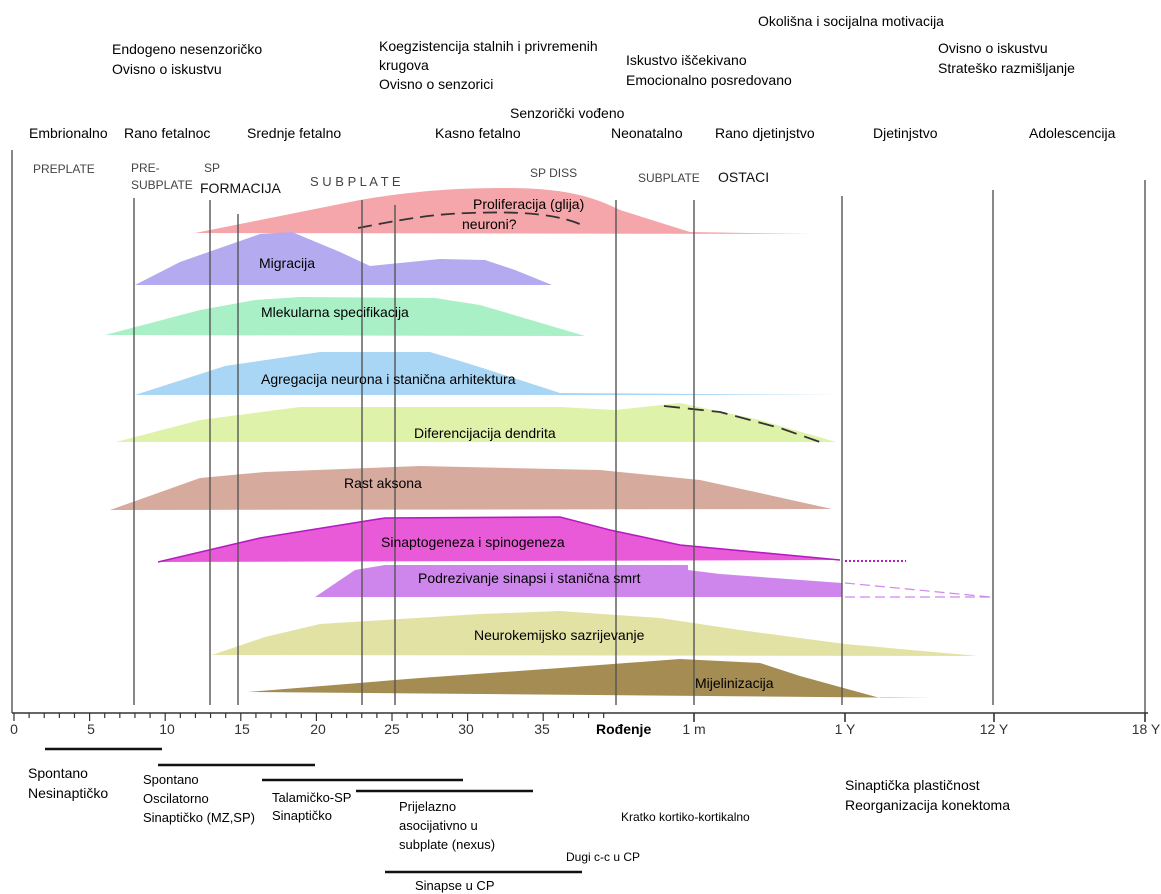 The height and width of the screenshot is (894, 1161). Describe the element at coordinates (734, 683) in the screenshot. I see `label-myelin: Mijelinizacija` at that location.